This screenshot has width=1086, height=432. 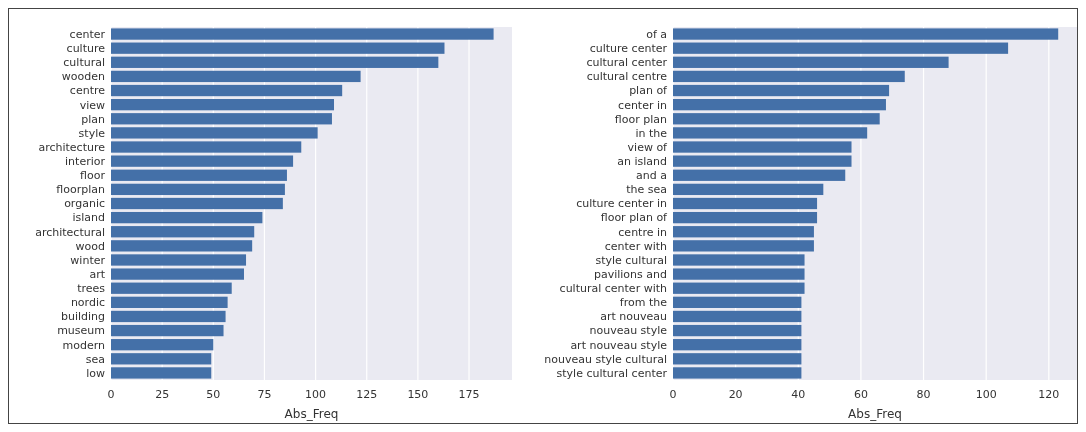 I want to click on x-axis-title: Abs_Freq, so click(x=311, y=414).